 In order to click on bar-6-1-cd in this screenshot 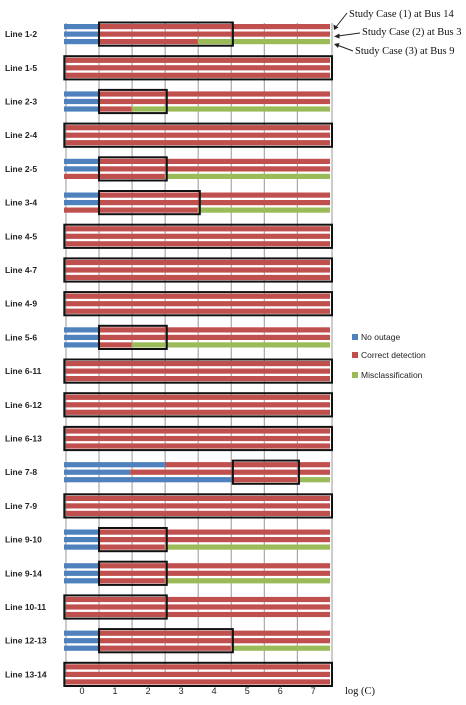, I will do `click(214, 195)`.